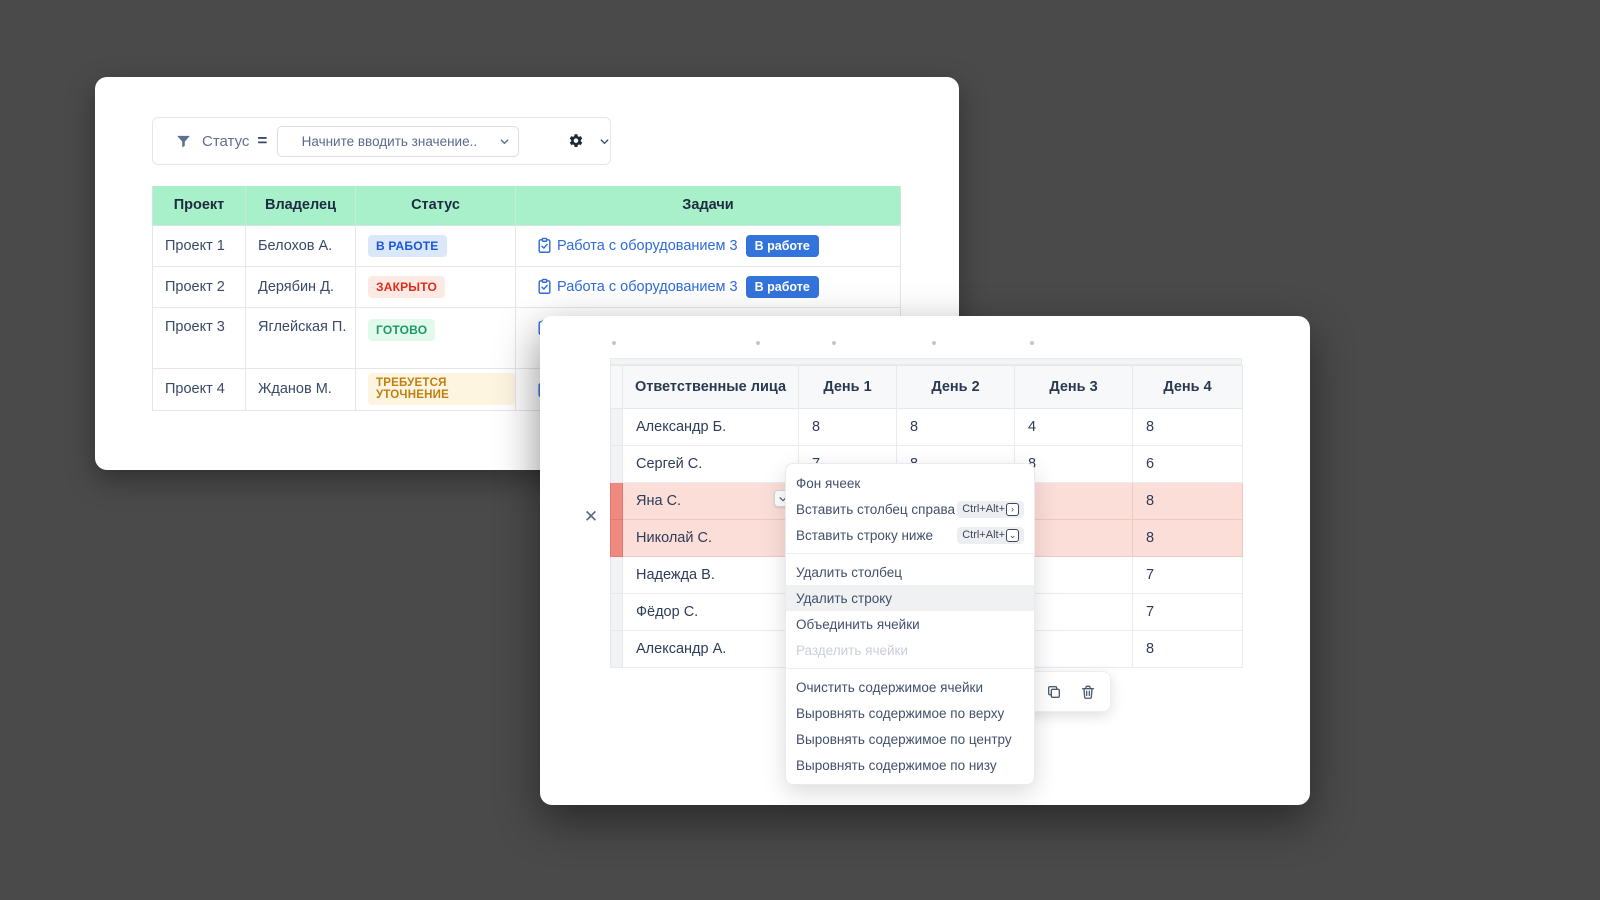 Image resolution: width=1600 pixels, height=900 pixels. I want to click on status-badge: ТРЕБУЕТСЯ УТОЧНЕНИЕ, so click(441, 389).